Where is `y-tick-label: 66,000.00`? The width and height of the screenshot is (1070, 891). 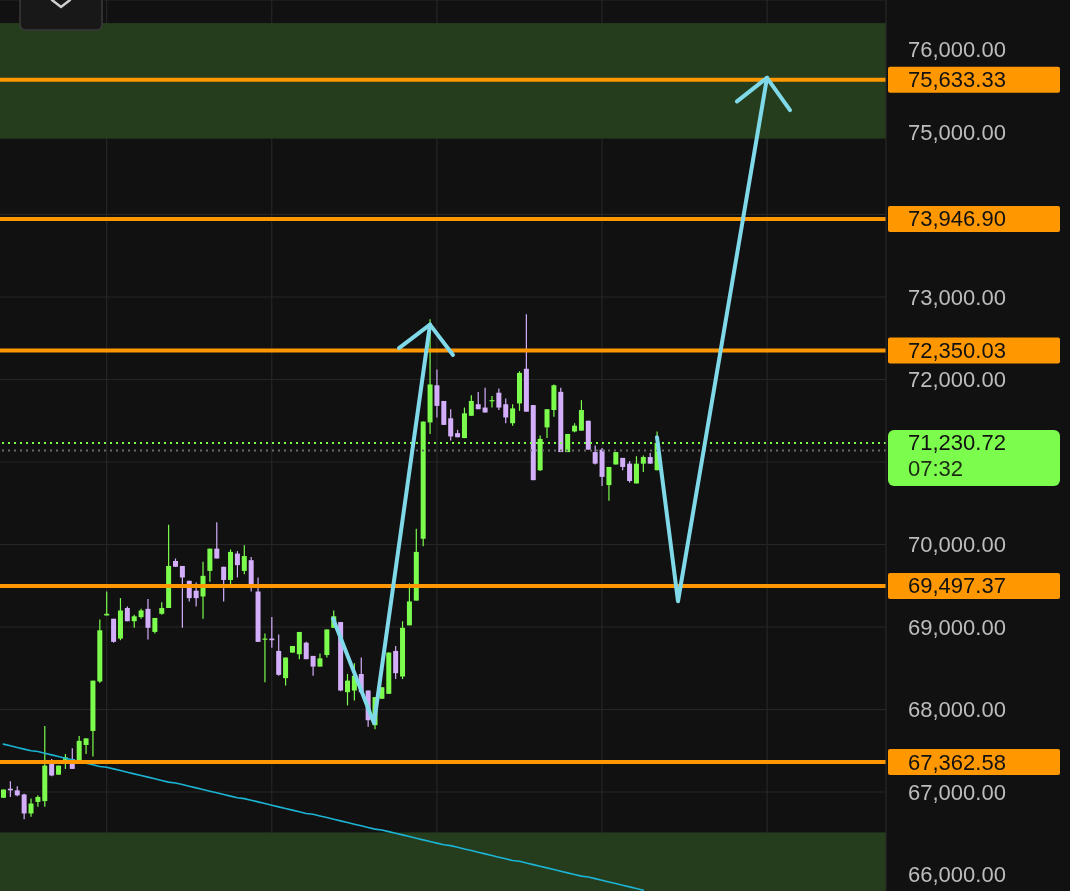
y-tick-label: 66,000.00 is located at coordinates (957, 875).